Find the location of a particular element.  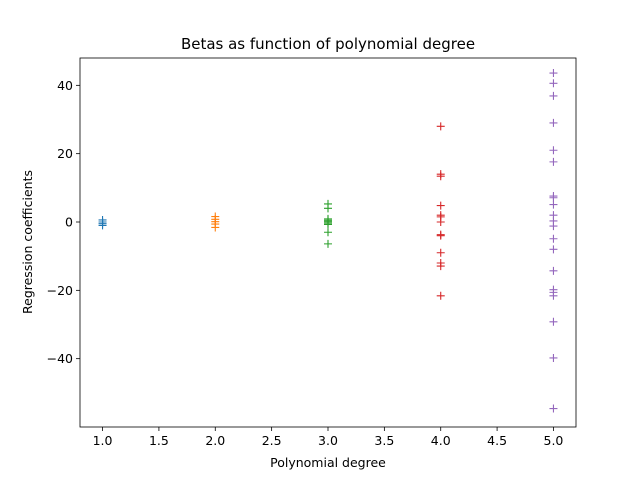

x-axis-title: Polynomial degree is located at coordinates (328, 462).